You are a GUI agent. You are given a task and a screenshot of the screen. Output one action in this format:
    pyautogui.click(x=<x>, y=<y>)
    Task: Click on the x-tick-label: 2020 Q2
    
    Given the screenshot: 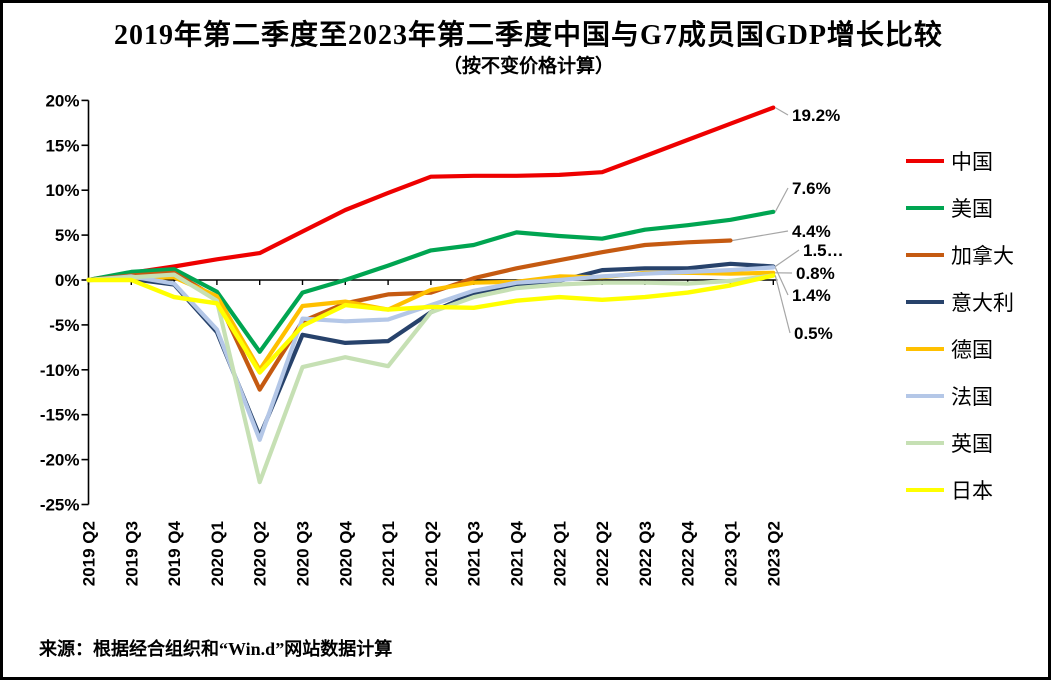 What is the action you would take?
    pyautogui.click(x=260, y=553)
    